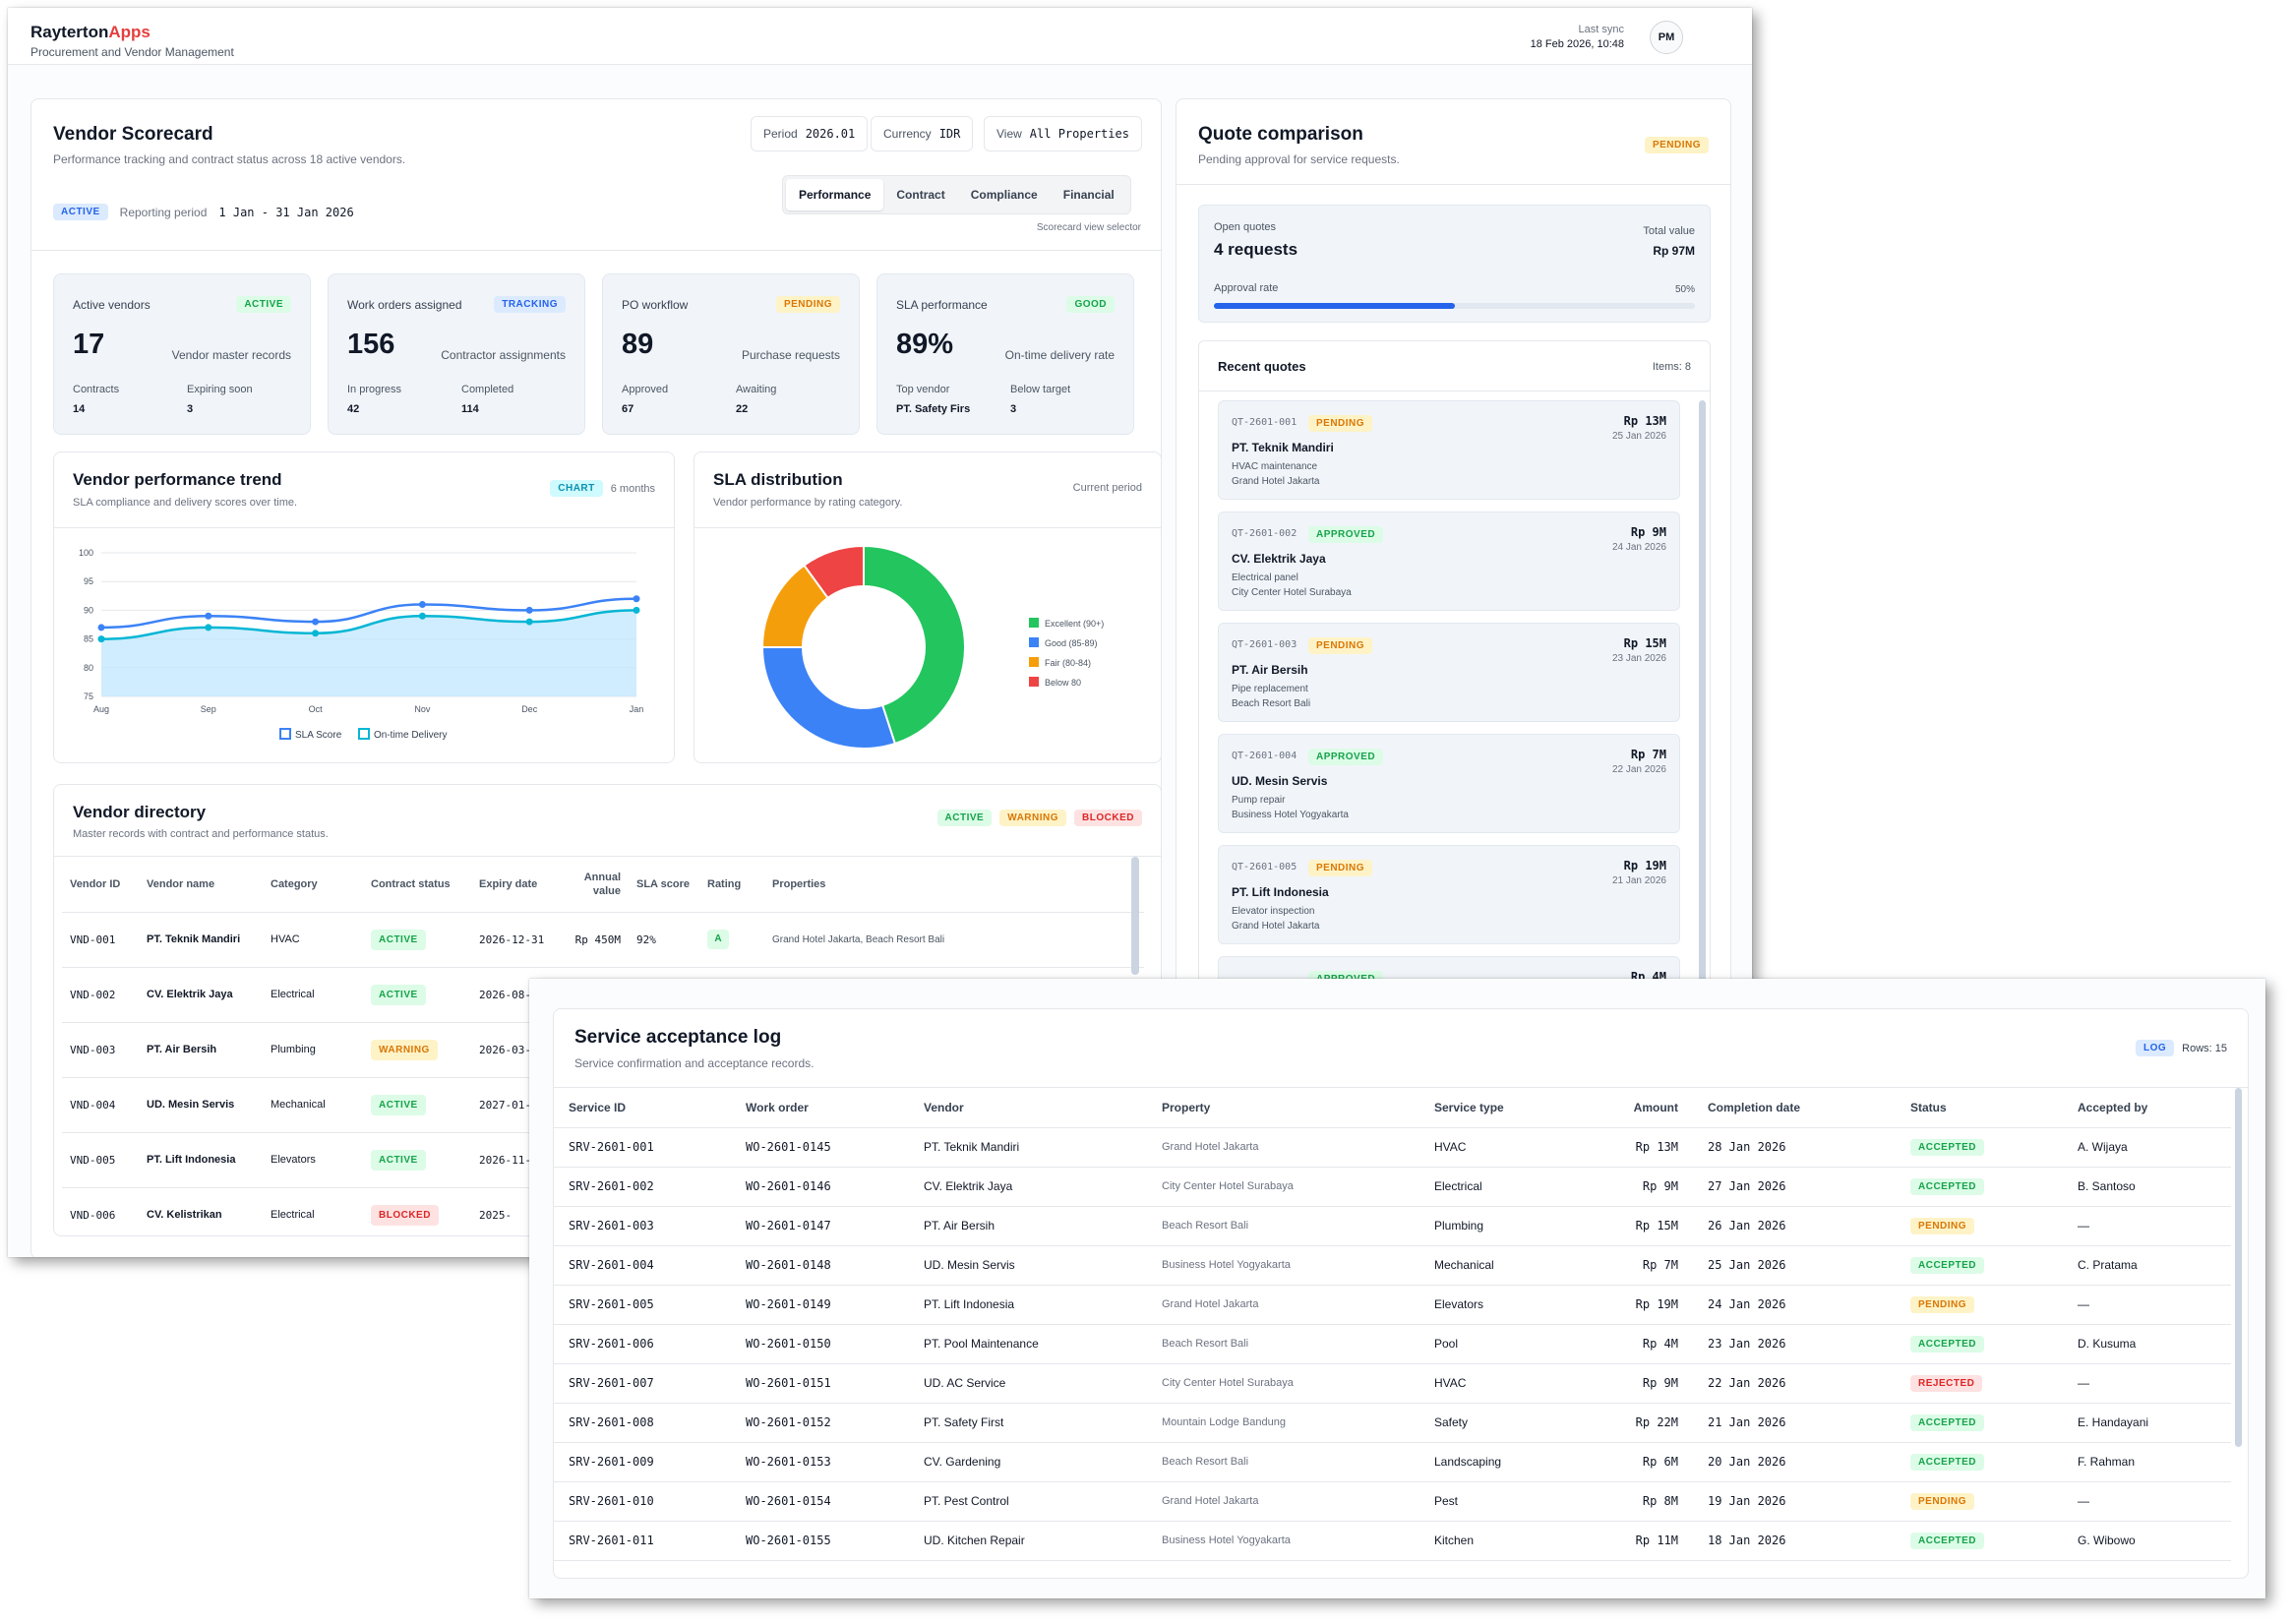 The width and height of the screenshot is (2293, 1624). Describe the element at coordinates (810, 133) in the screenshot. I see `period-filter: Period 2026.01` at that location.